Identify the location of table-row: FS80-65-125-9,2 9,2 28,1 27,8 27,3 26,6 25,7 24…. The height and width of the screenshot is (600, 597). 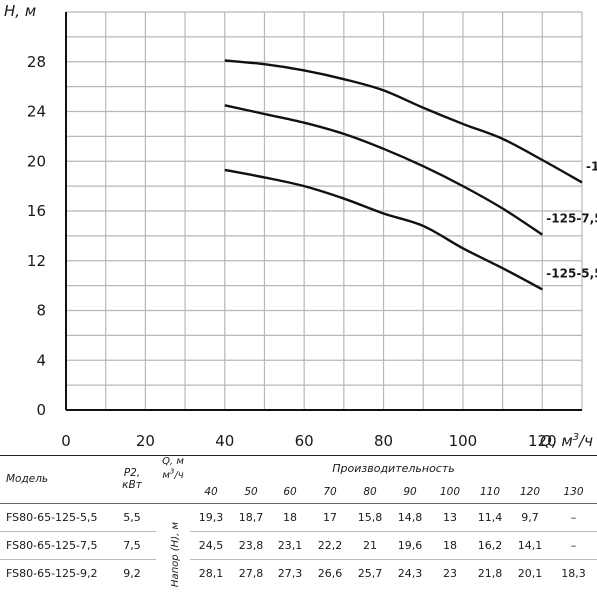
(298, 573).